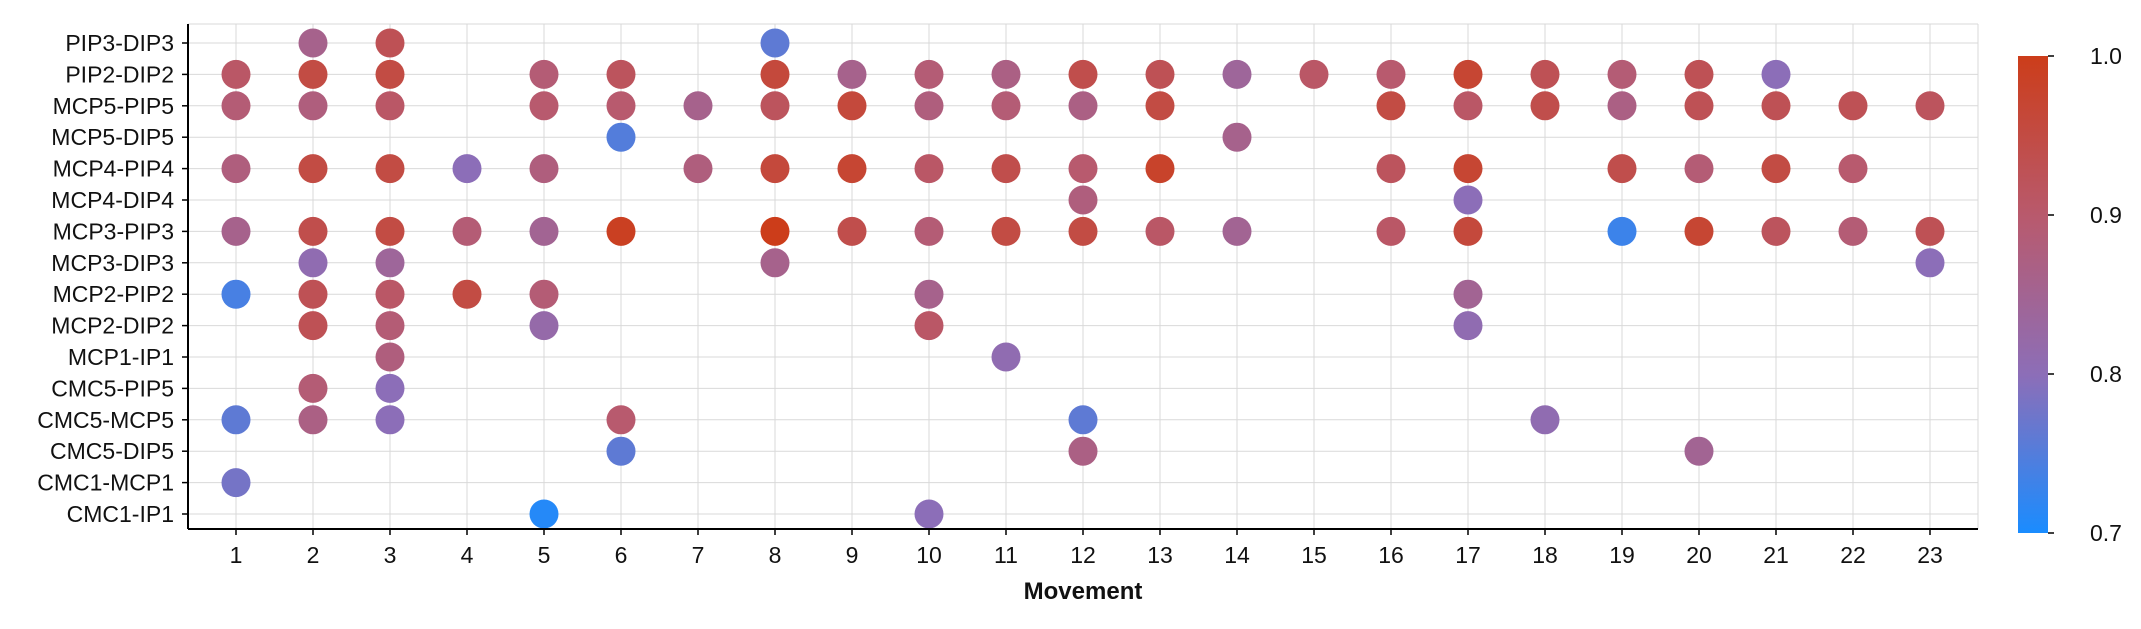  What do you see at coordinates (113, 106) in the screenshot?
I see `y-tick-label: MCP5-PIP5` at bounding box center [113, 106].